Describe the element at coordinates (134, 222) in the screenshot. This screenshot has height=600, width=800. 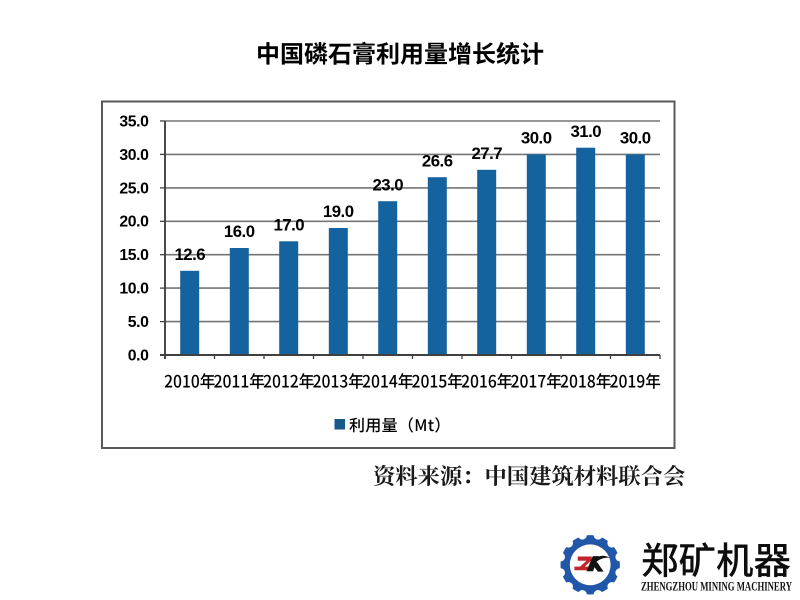
I see `svg-text: 20.0` at that location.